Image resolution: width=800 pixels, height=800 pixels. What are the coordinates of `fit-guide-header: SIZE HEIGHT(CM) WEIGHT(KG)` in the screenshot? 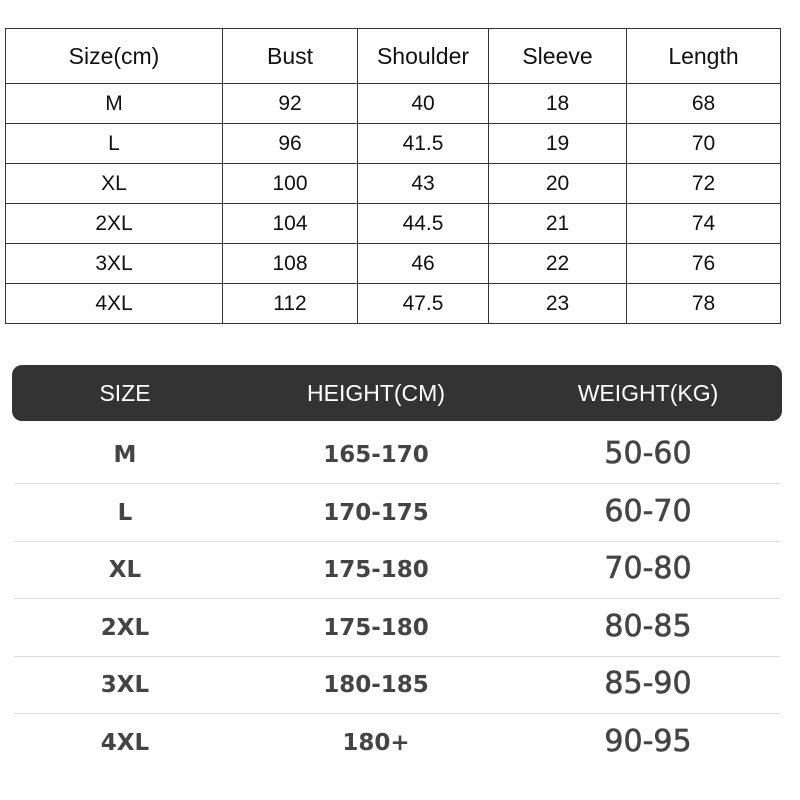 It's located at (397, 393).